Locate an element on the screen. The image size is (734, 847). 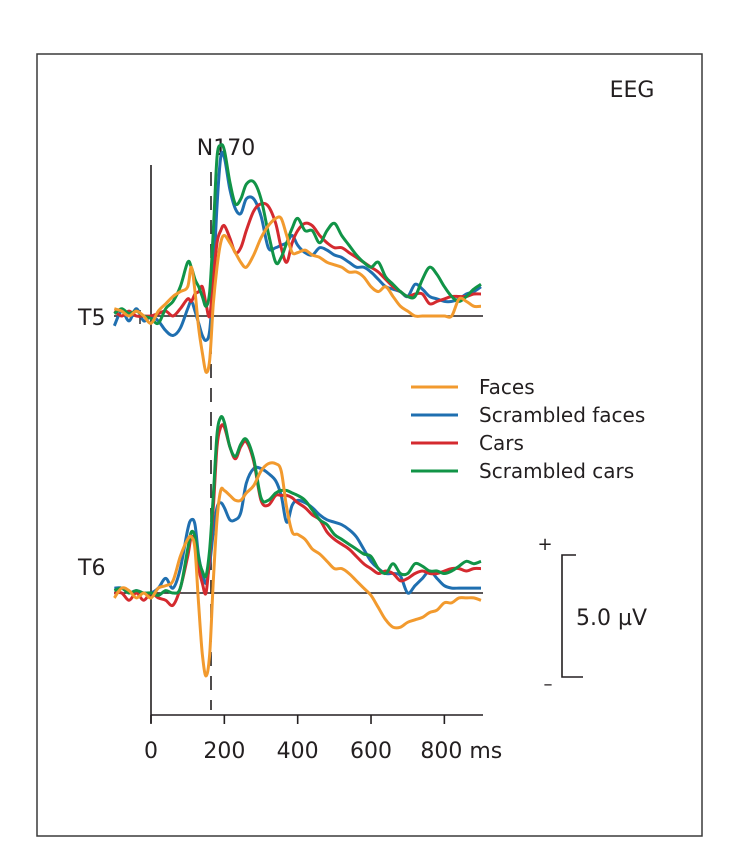
scale-bar: + – 5.0 µV is located at coordinates (592, 614).